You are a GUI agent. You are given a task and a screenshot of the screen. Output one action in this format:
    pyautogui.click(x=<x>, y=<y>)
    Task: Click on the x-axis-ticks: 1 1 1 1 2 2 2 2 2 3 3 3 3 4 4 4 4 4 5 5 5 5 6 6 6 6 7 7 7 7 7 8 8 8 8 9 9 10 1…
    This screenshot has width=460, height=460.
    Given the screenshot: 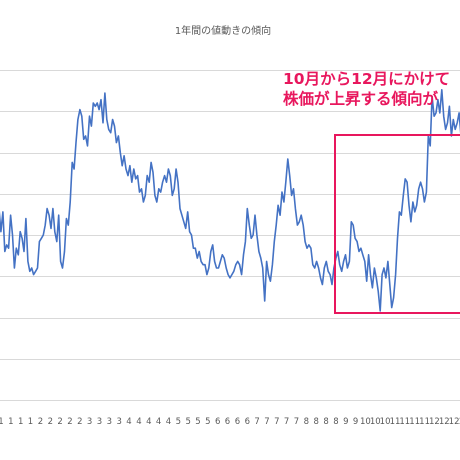 What is the action you would take?
    pyautogui.click(x=230, y=422)
    